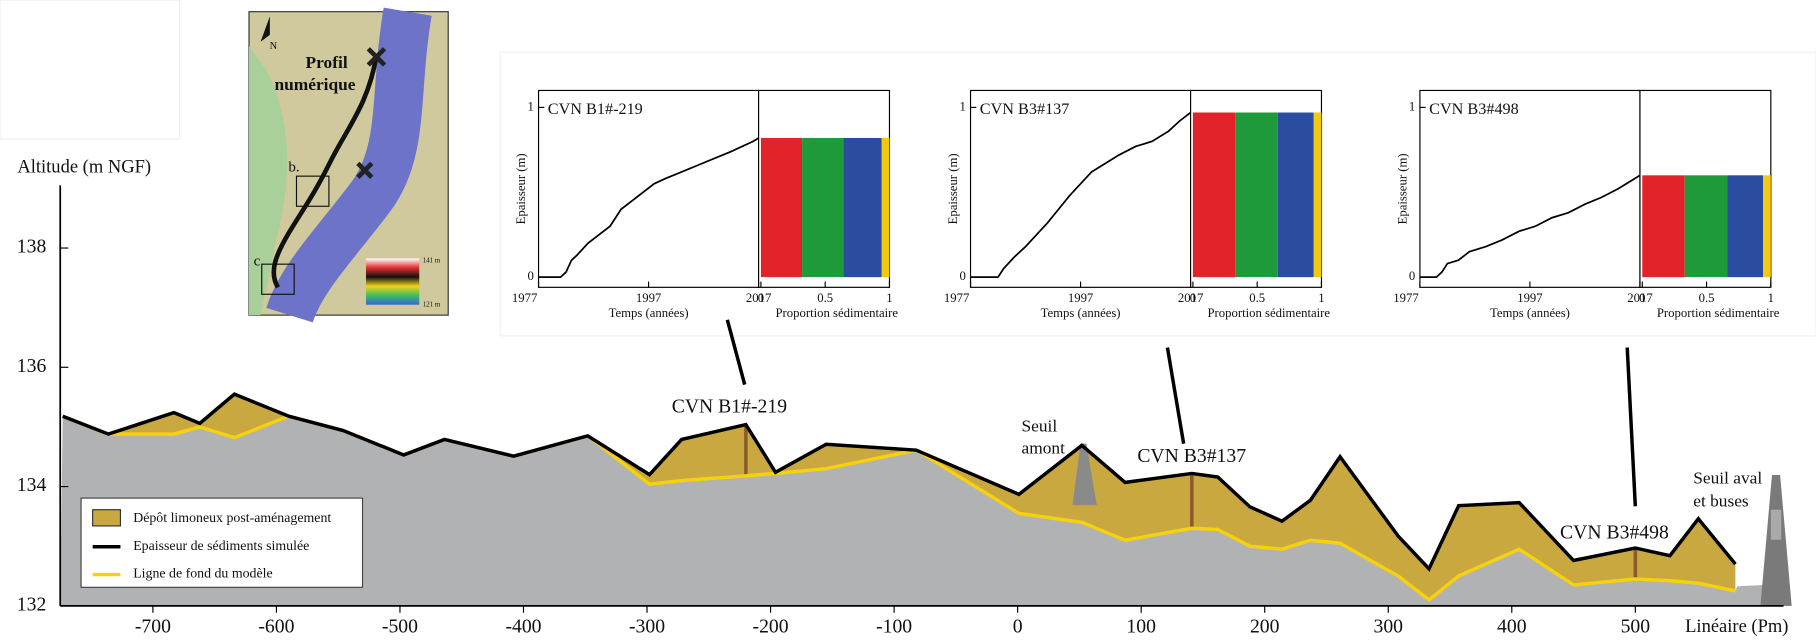  Describe the element at coordinates (1474, 109) in the screenshot. I see `core-title: CVN B3#498` at that location.